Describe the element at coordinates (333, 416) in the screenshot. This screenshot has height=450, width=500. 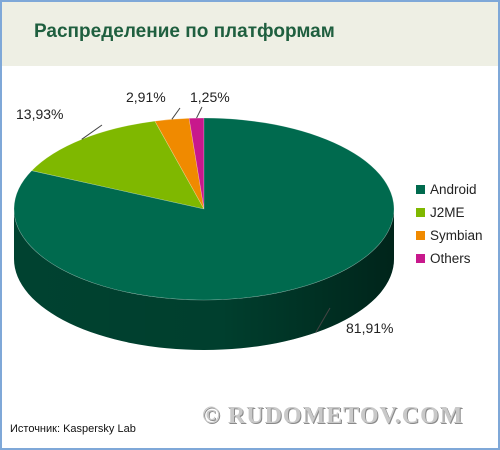
I see `watermark: © RUDOMETOV.COM` at that location.